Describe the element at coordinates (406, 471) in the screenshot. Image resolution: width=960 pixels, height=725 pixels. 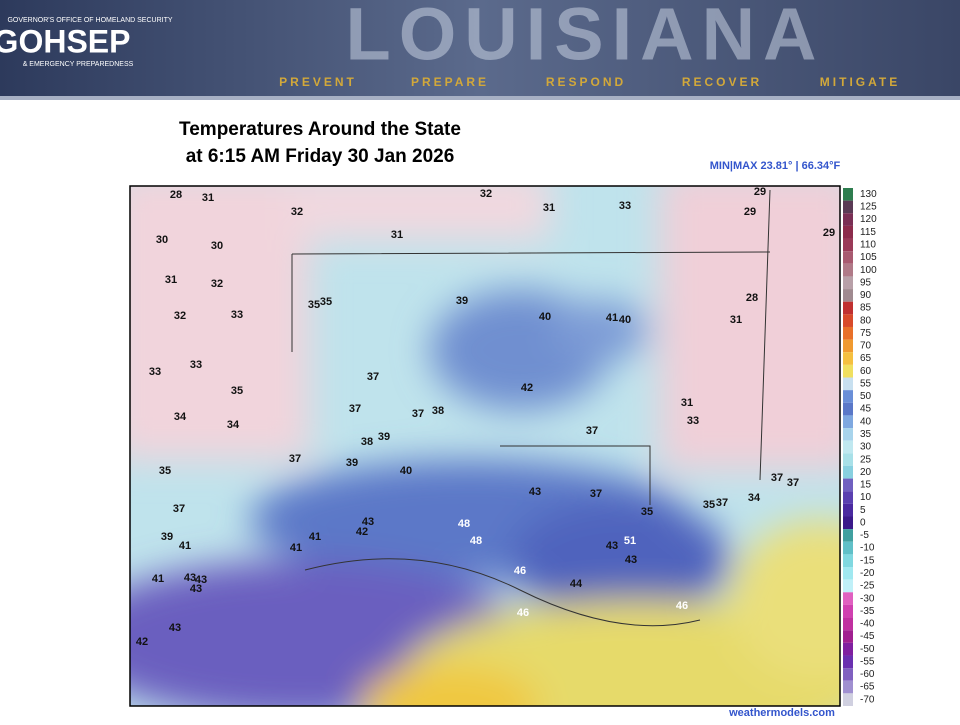
I see `station-temp: 40` at that location.